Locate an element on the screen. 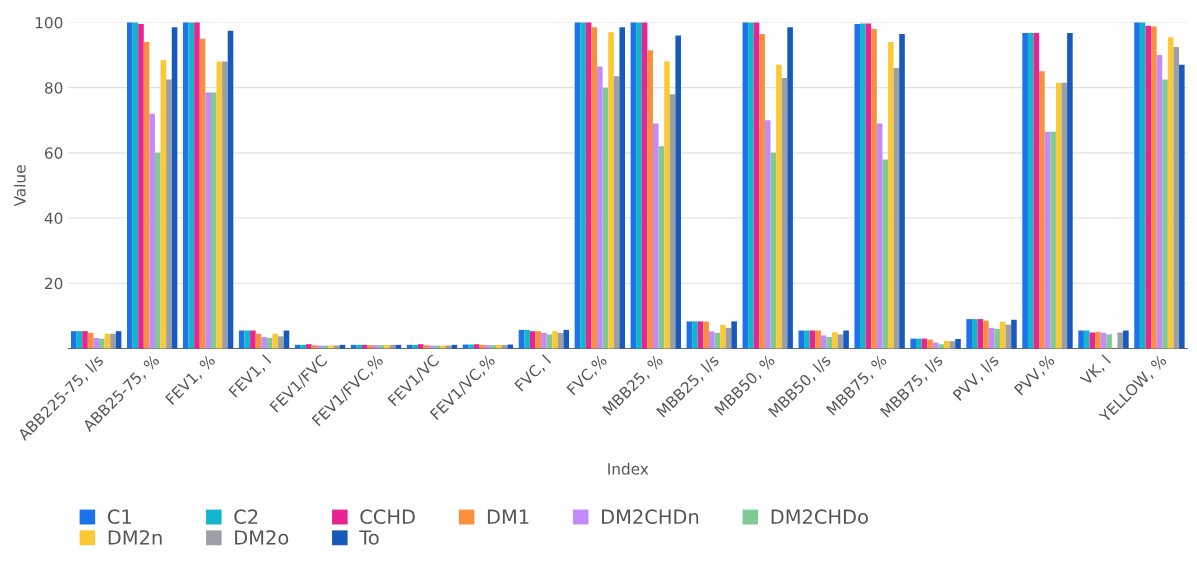  legend-label: CCHD is located at coordinates (387, 517).